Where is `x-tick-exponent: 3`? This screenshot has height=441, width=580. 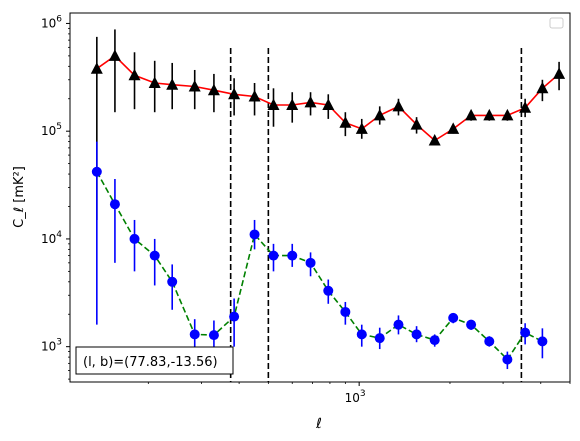 x-tick-exponent: 3 is located at coordinates (363, 394).